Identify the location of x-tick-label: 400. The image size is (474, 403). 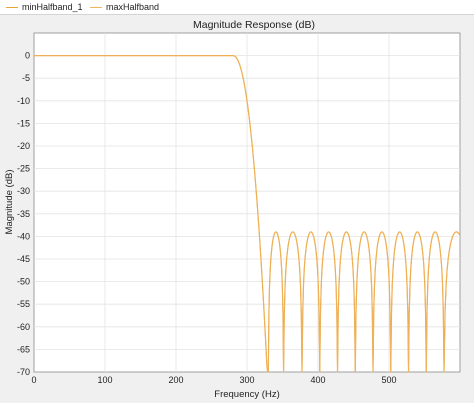
(317, 380).